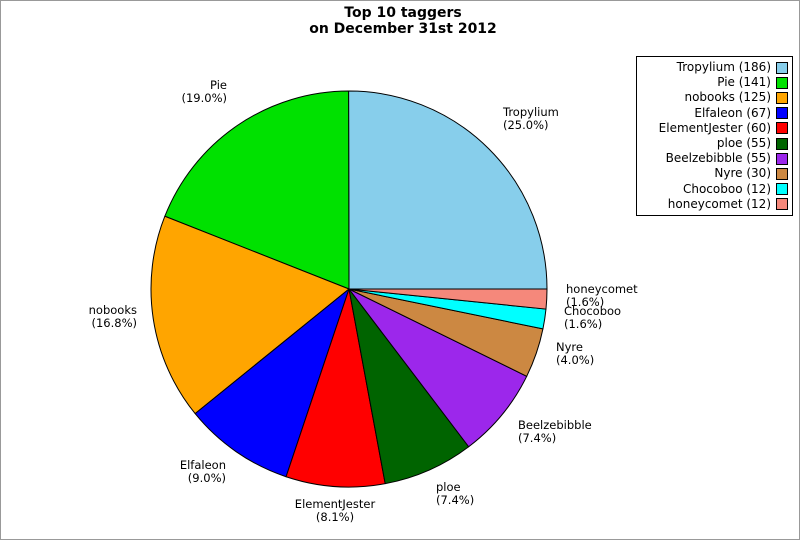 This screenshot has height=540, width=800. I want to click on slice-label-nobooks: nobooks (16.8%), so click(113, 316).